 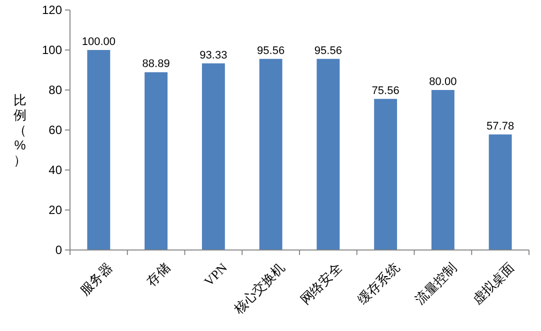 I want to click on y-tick-label: 60, so click(x=55, y=129).